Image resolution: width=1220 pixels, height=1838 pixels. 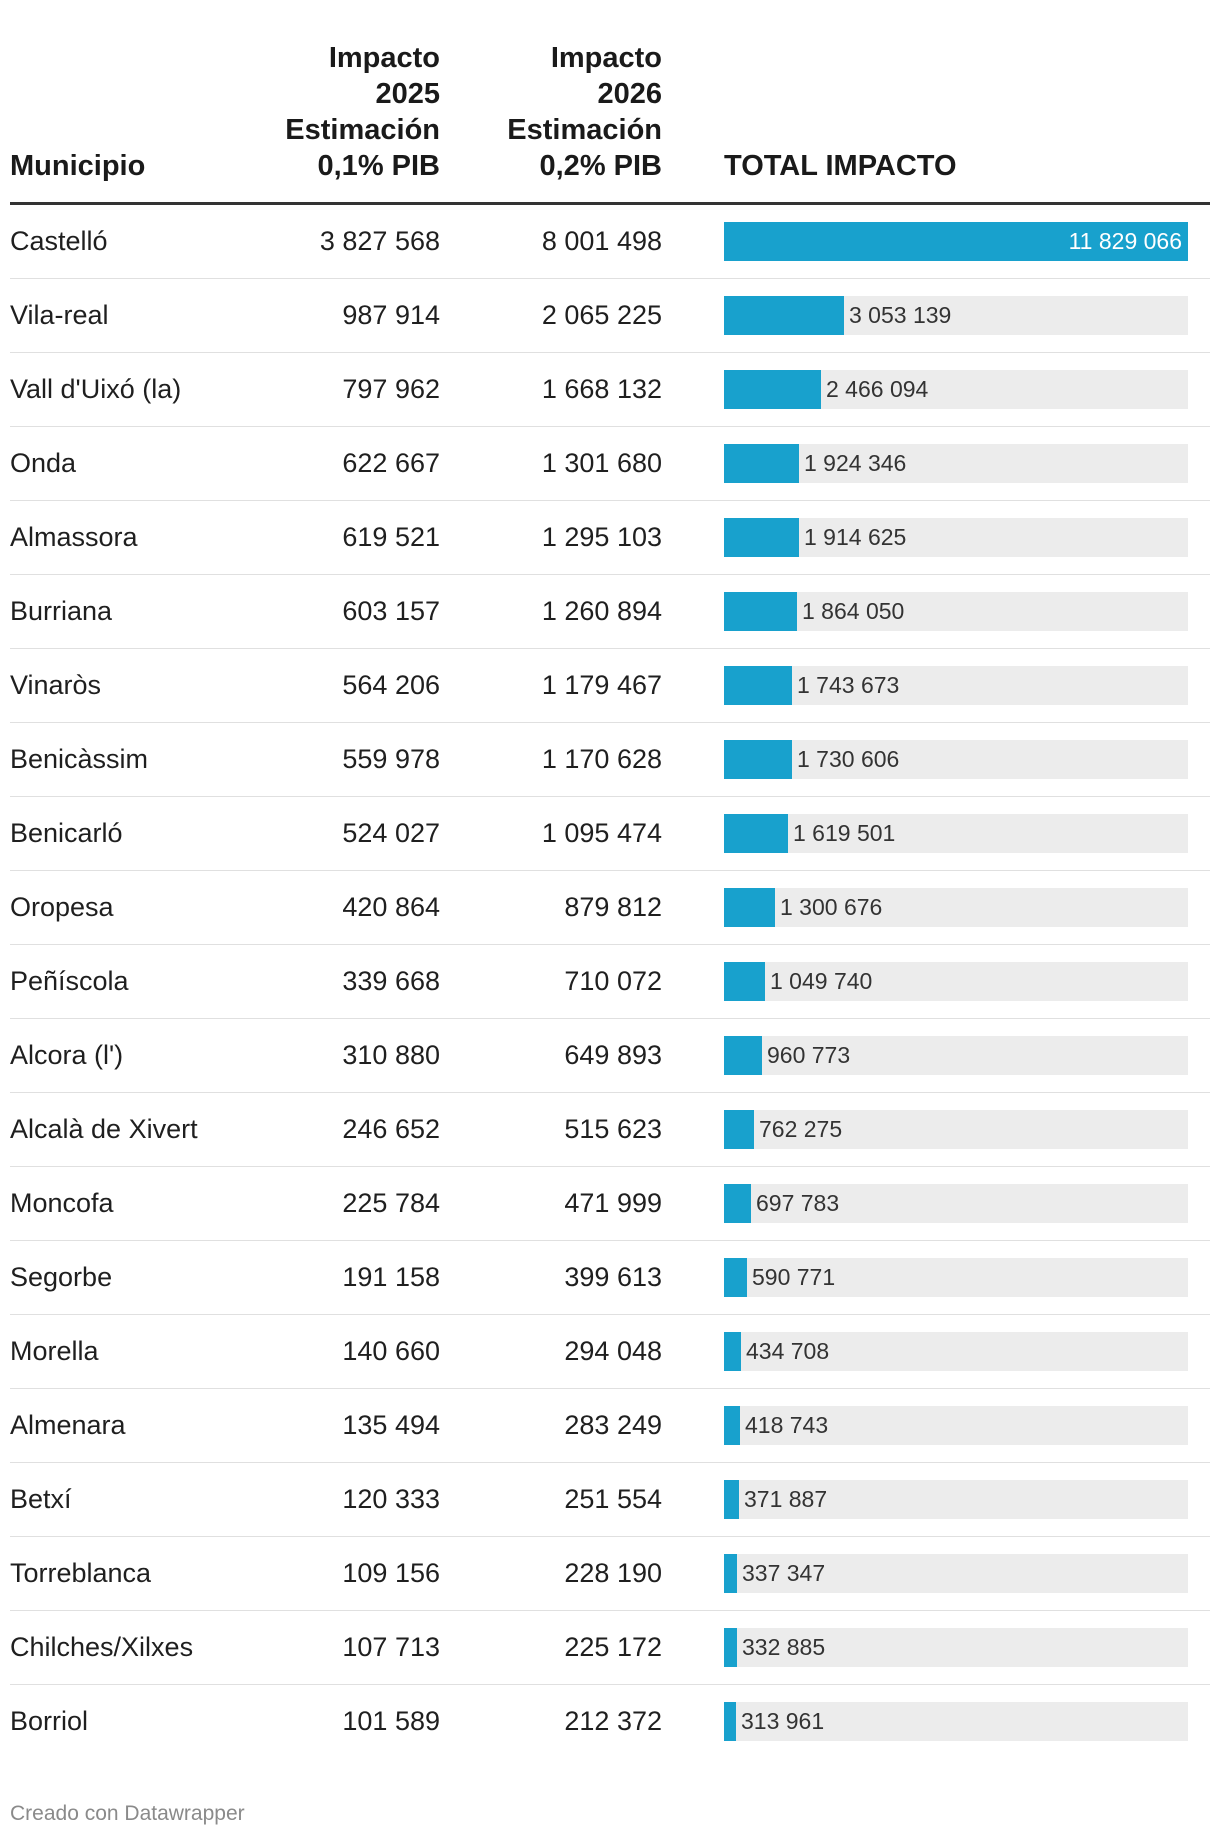 I want to click on cell-municipio: Vinaròs, so click(x=120, y=685).